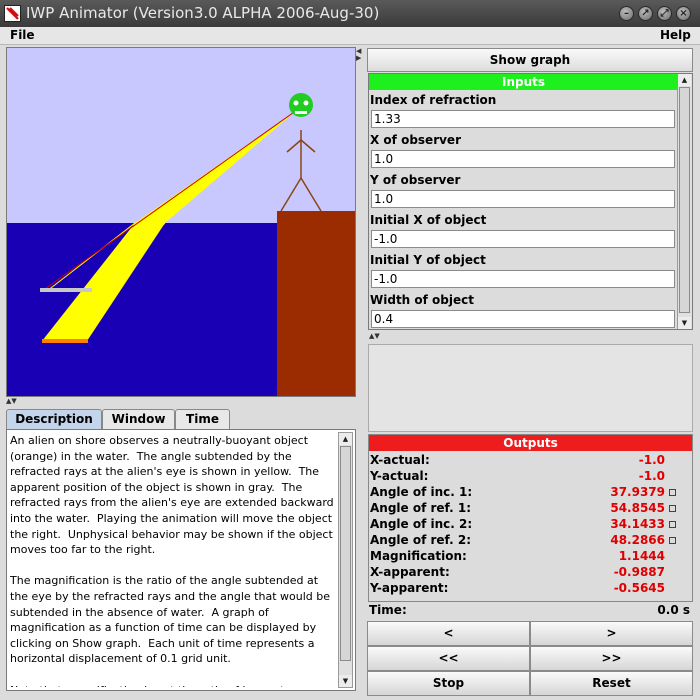  Describe the element at coordinates (12, 13) in the screenshot. I see `app-logo-icon` at that location.